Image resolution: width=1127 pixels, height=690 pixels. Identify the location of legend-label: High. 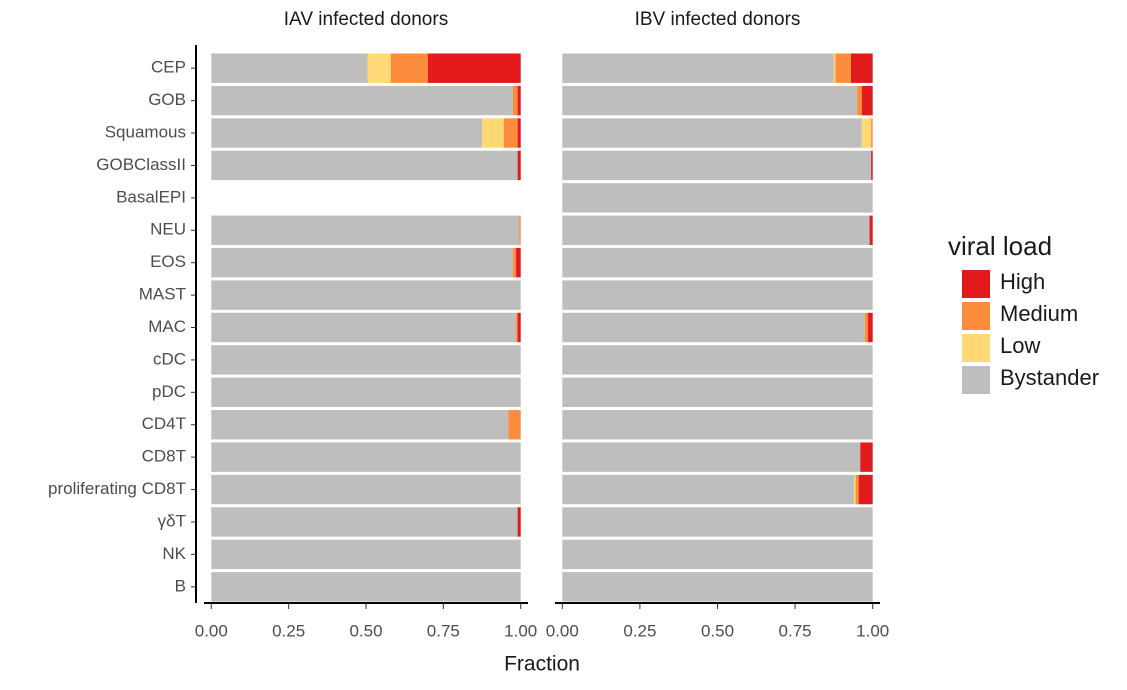
(1022, 281).